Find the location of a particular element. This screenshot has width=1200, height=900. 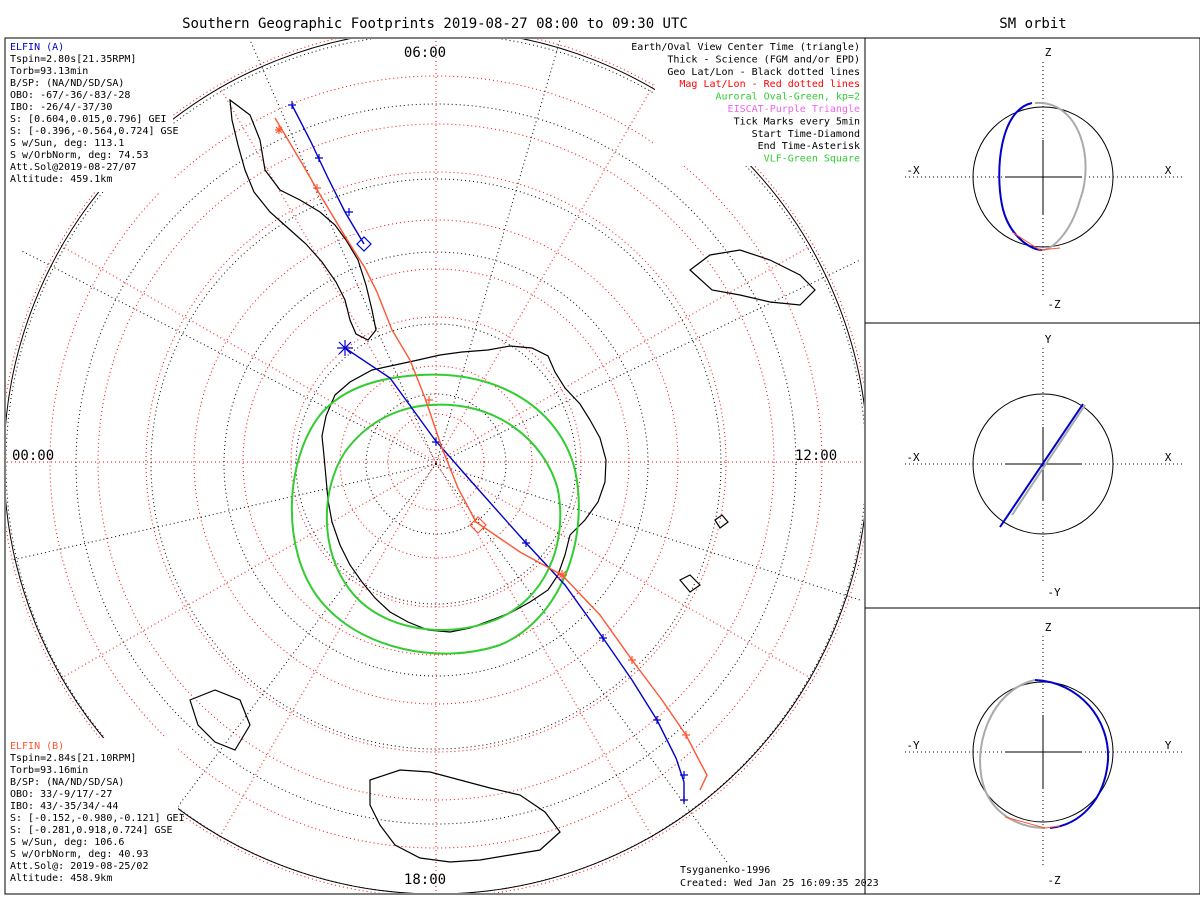

legend-lines-line: VLF-Green Square is located at coordinates (812, 159).